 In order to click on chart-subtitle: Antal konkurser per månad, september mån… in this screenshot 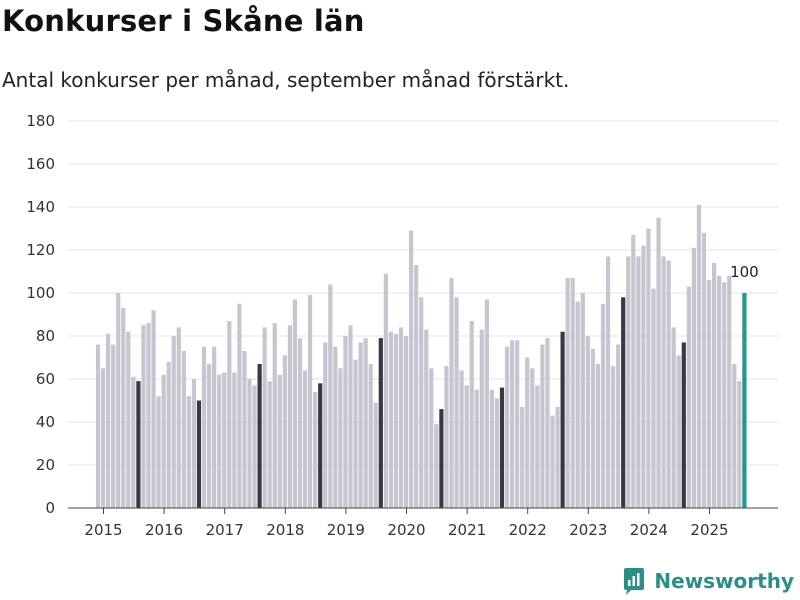, I will do `click(286, 80)`.